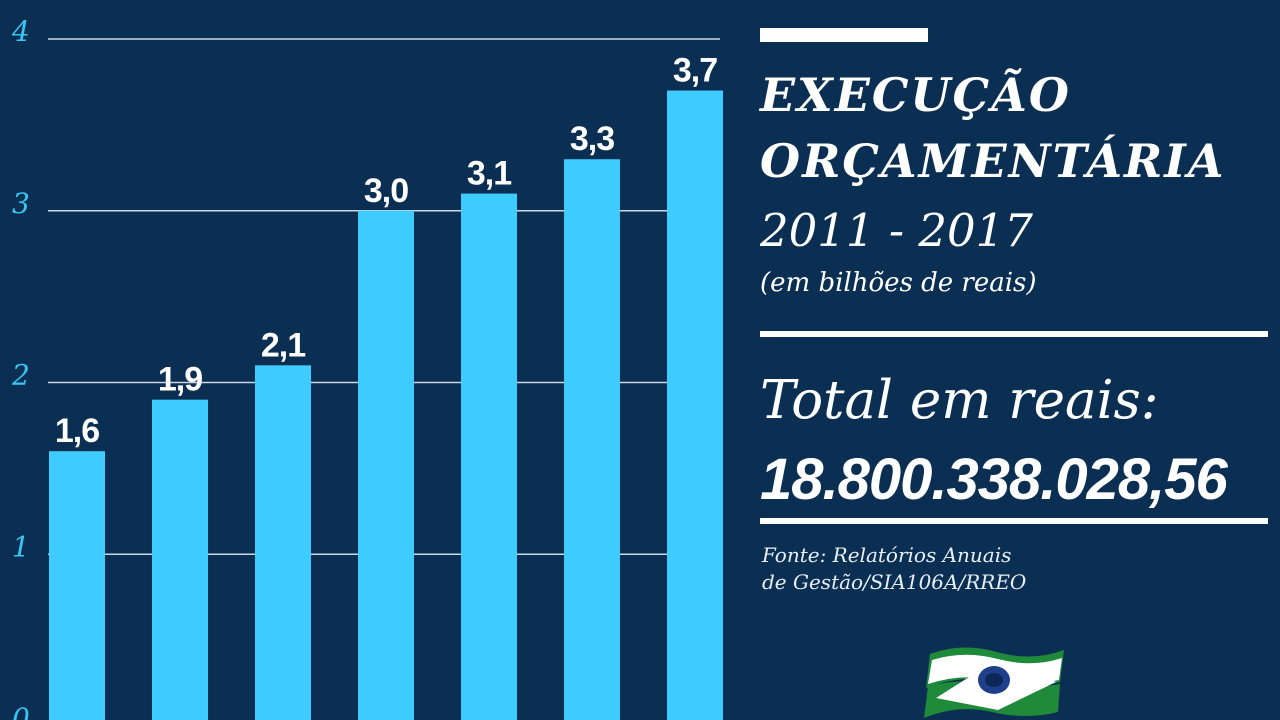 This screenshot has height=720, width=1280. What do you see at coordinates (21, 711) in the screenshot?
I see `y-tick-label: 0` at bounding box center [21, 711].